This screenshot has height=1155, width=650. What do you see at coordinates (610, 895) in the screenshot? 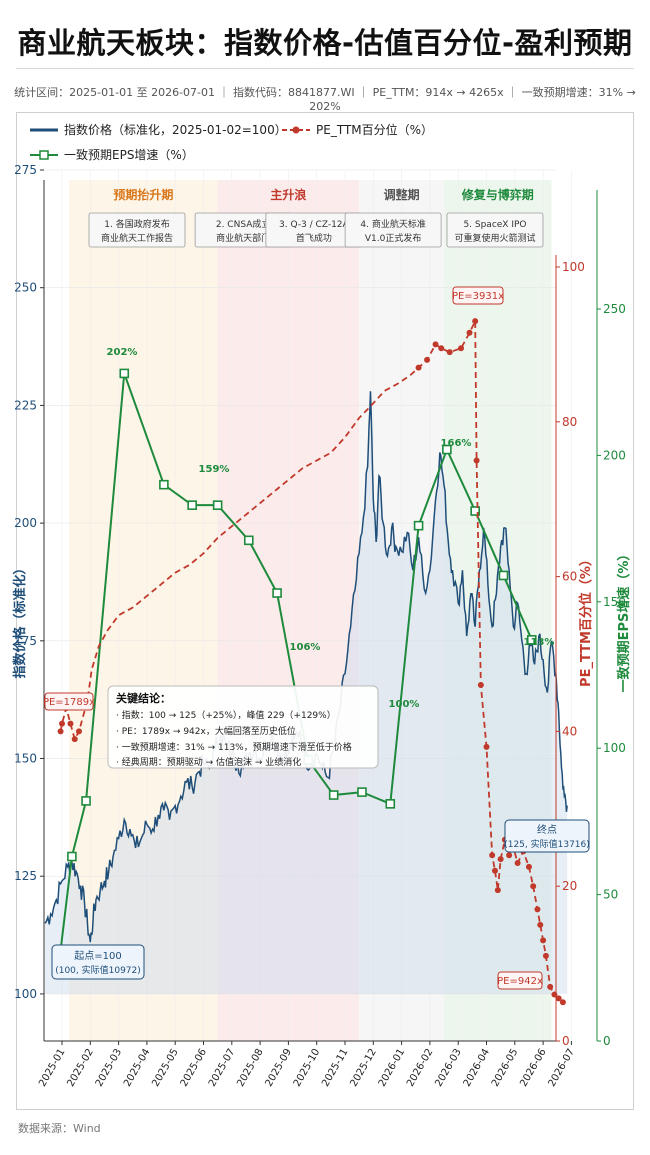
I see `eps-tick-label: 50` at bounding box center [610, 895].